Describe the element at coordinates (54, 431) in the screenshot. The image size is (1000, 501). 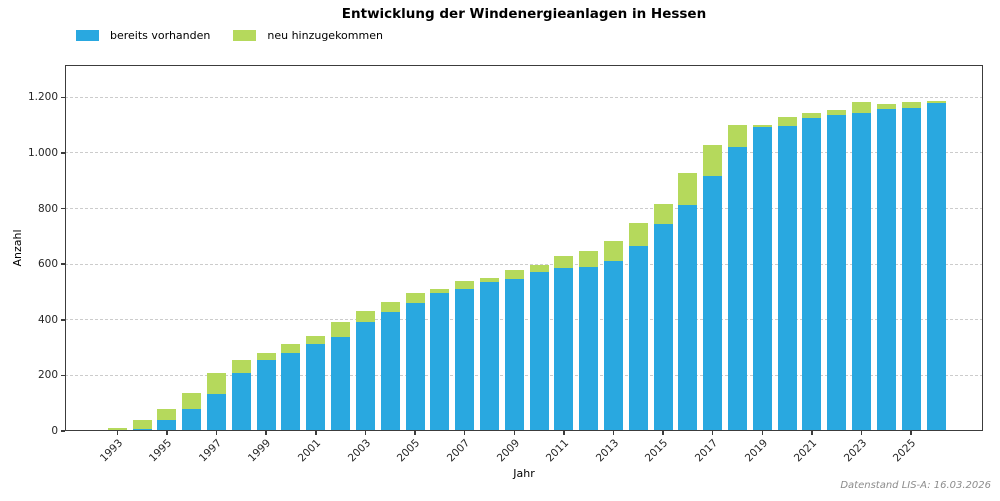
I see `y-tick-label-0: 0` at that location.